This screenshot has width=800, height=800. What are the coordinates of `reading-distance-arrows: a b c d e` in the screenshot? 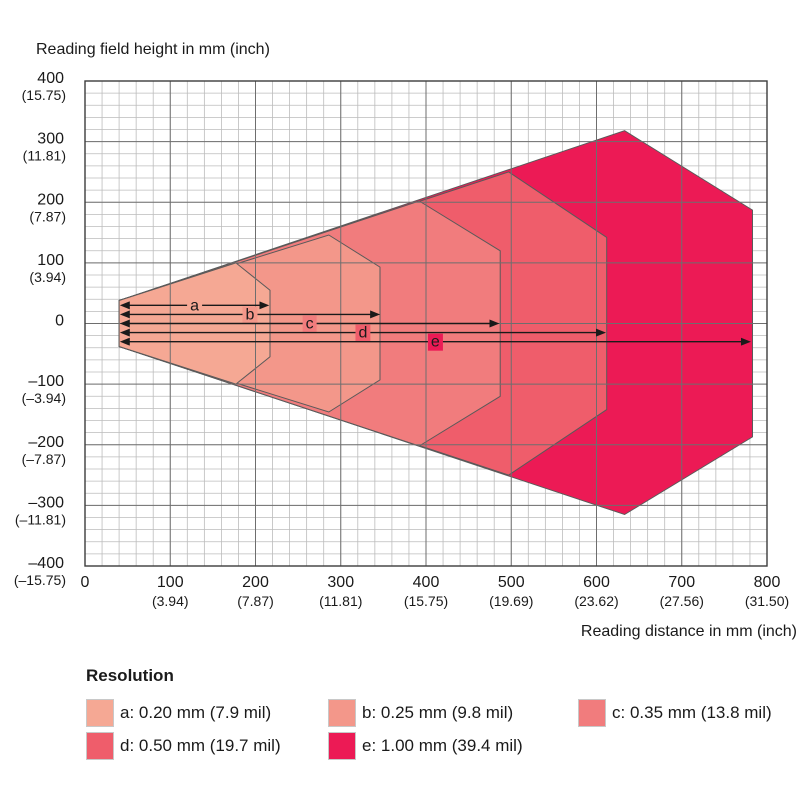 It's located at (435, 324).